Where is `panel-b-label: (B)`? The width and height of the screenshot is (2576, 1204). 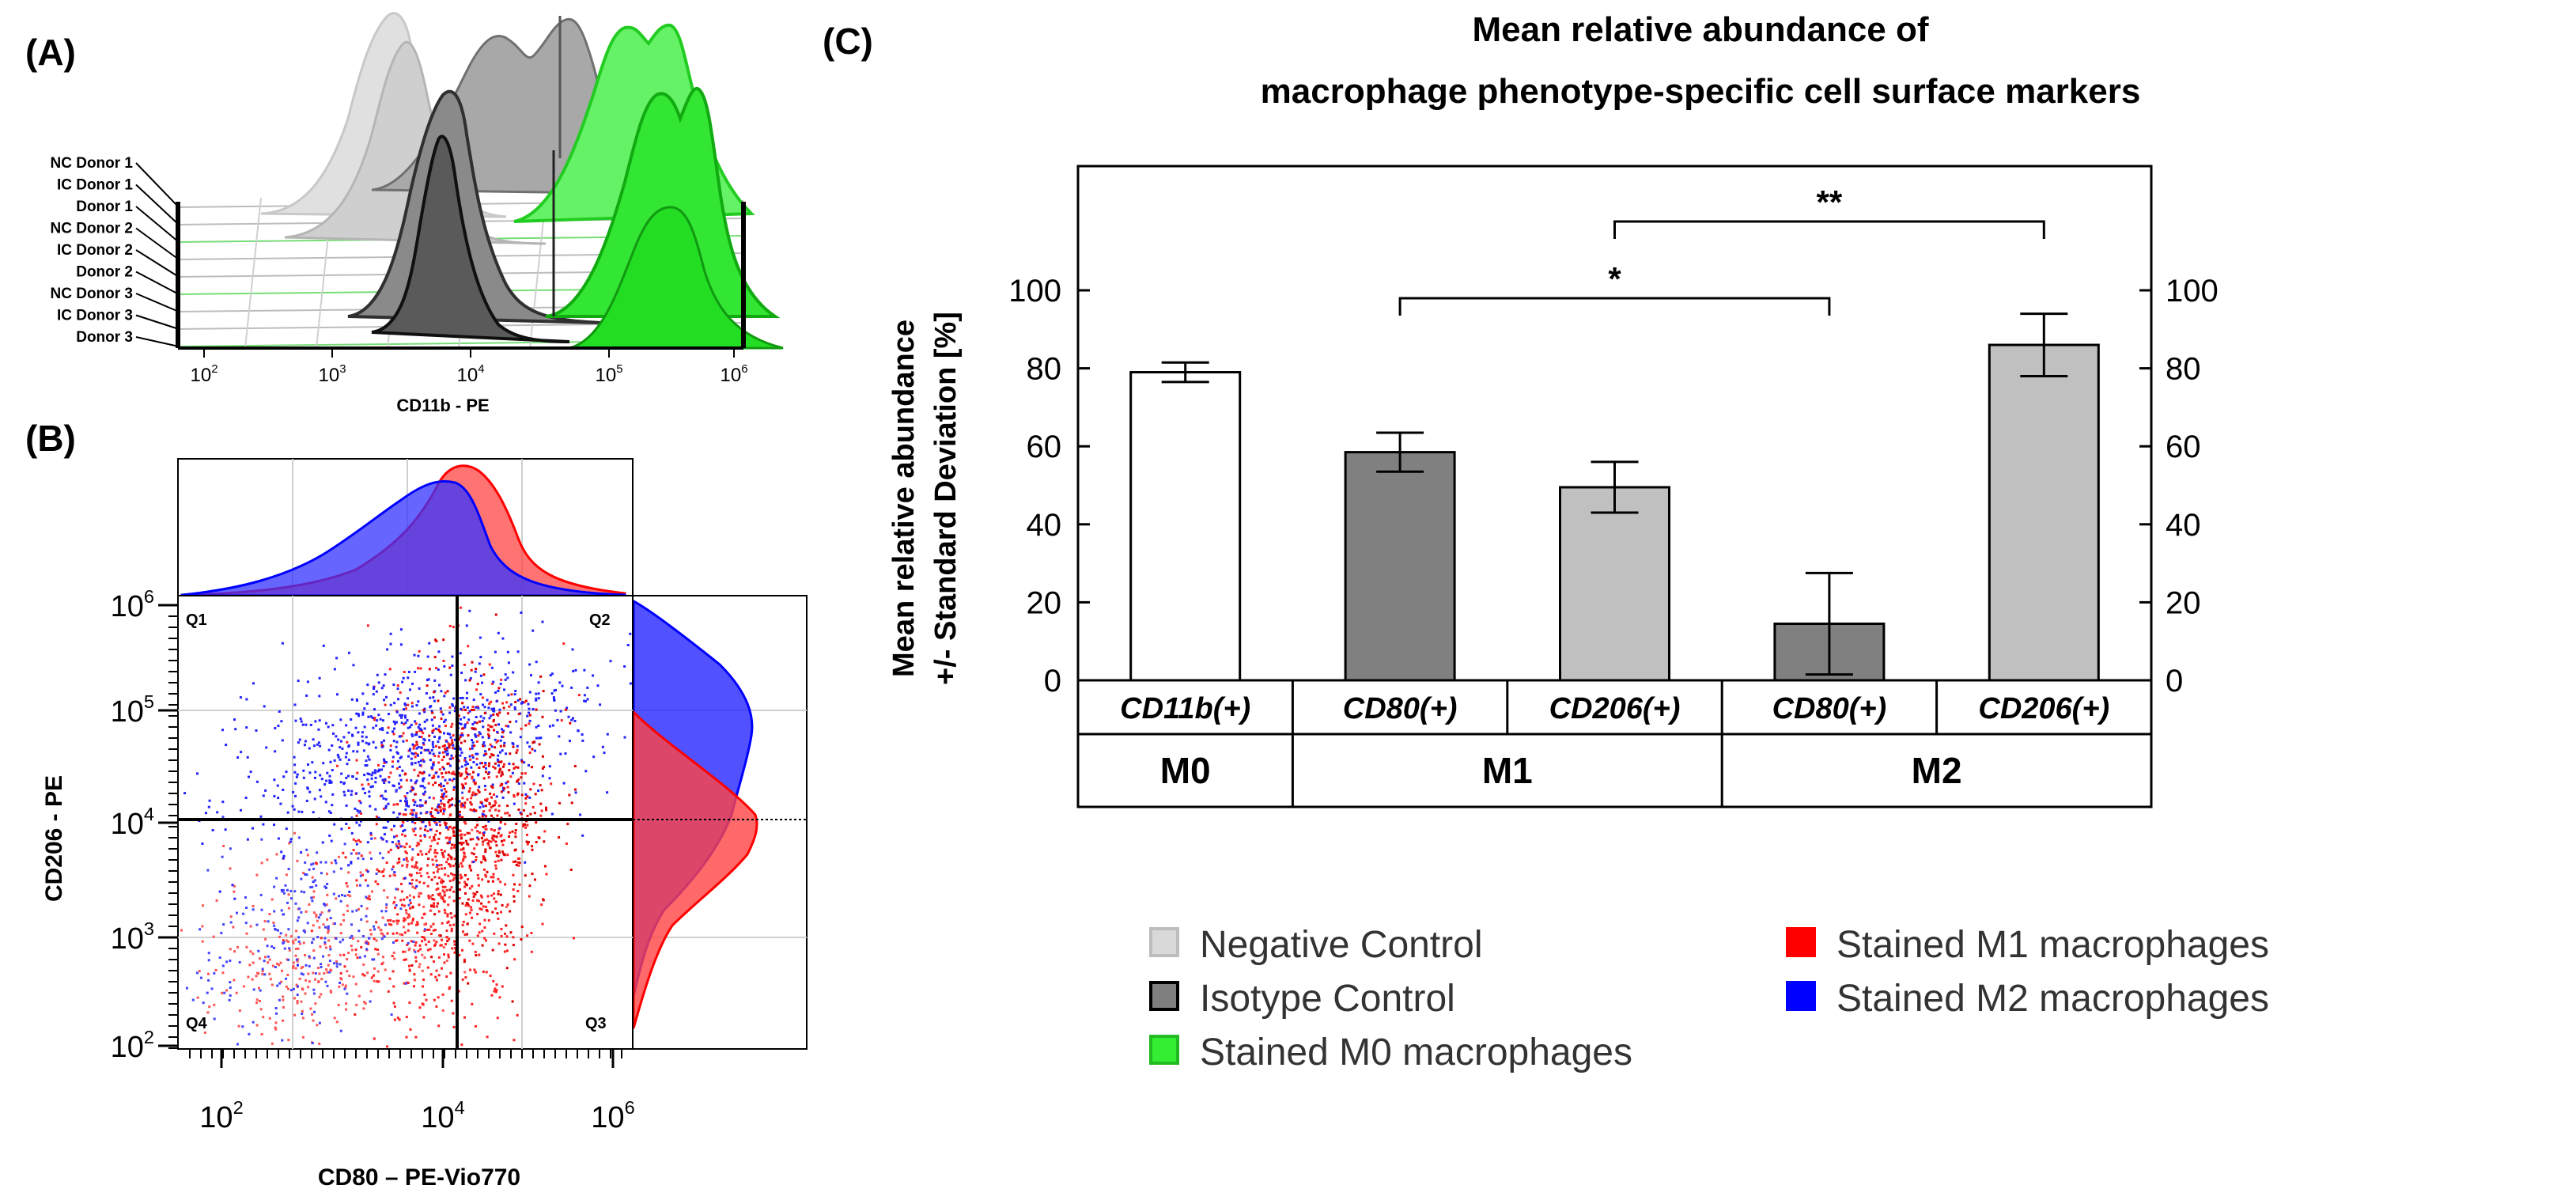 panel-b-label: (B) is located at coordinates (51, 438).